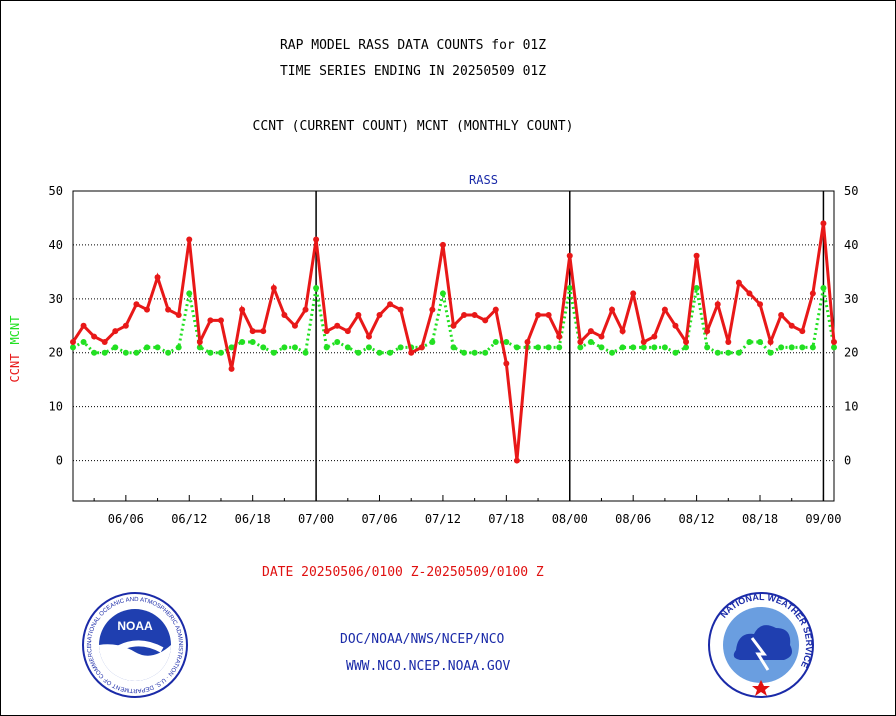  I want to click on y-axis-label-mcnt: MCNT, so click(15, 330).